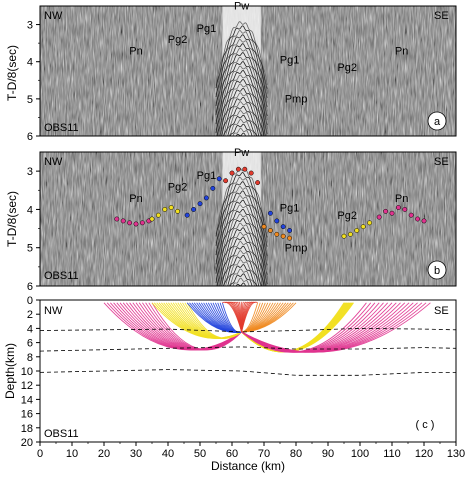 This screenshot has width=474, height=477. Describe the element at coordinates (72, 454) in the screenshot. I see `x-tick-label: 10` at that location.